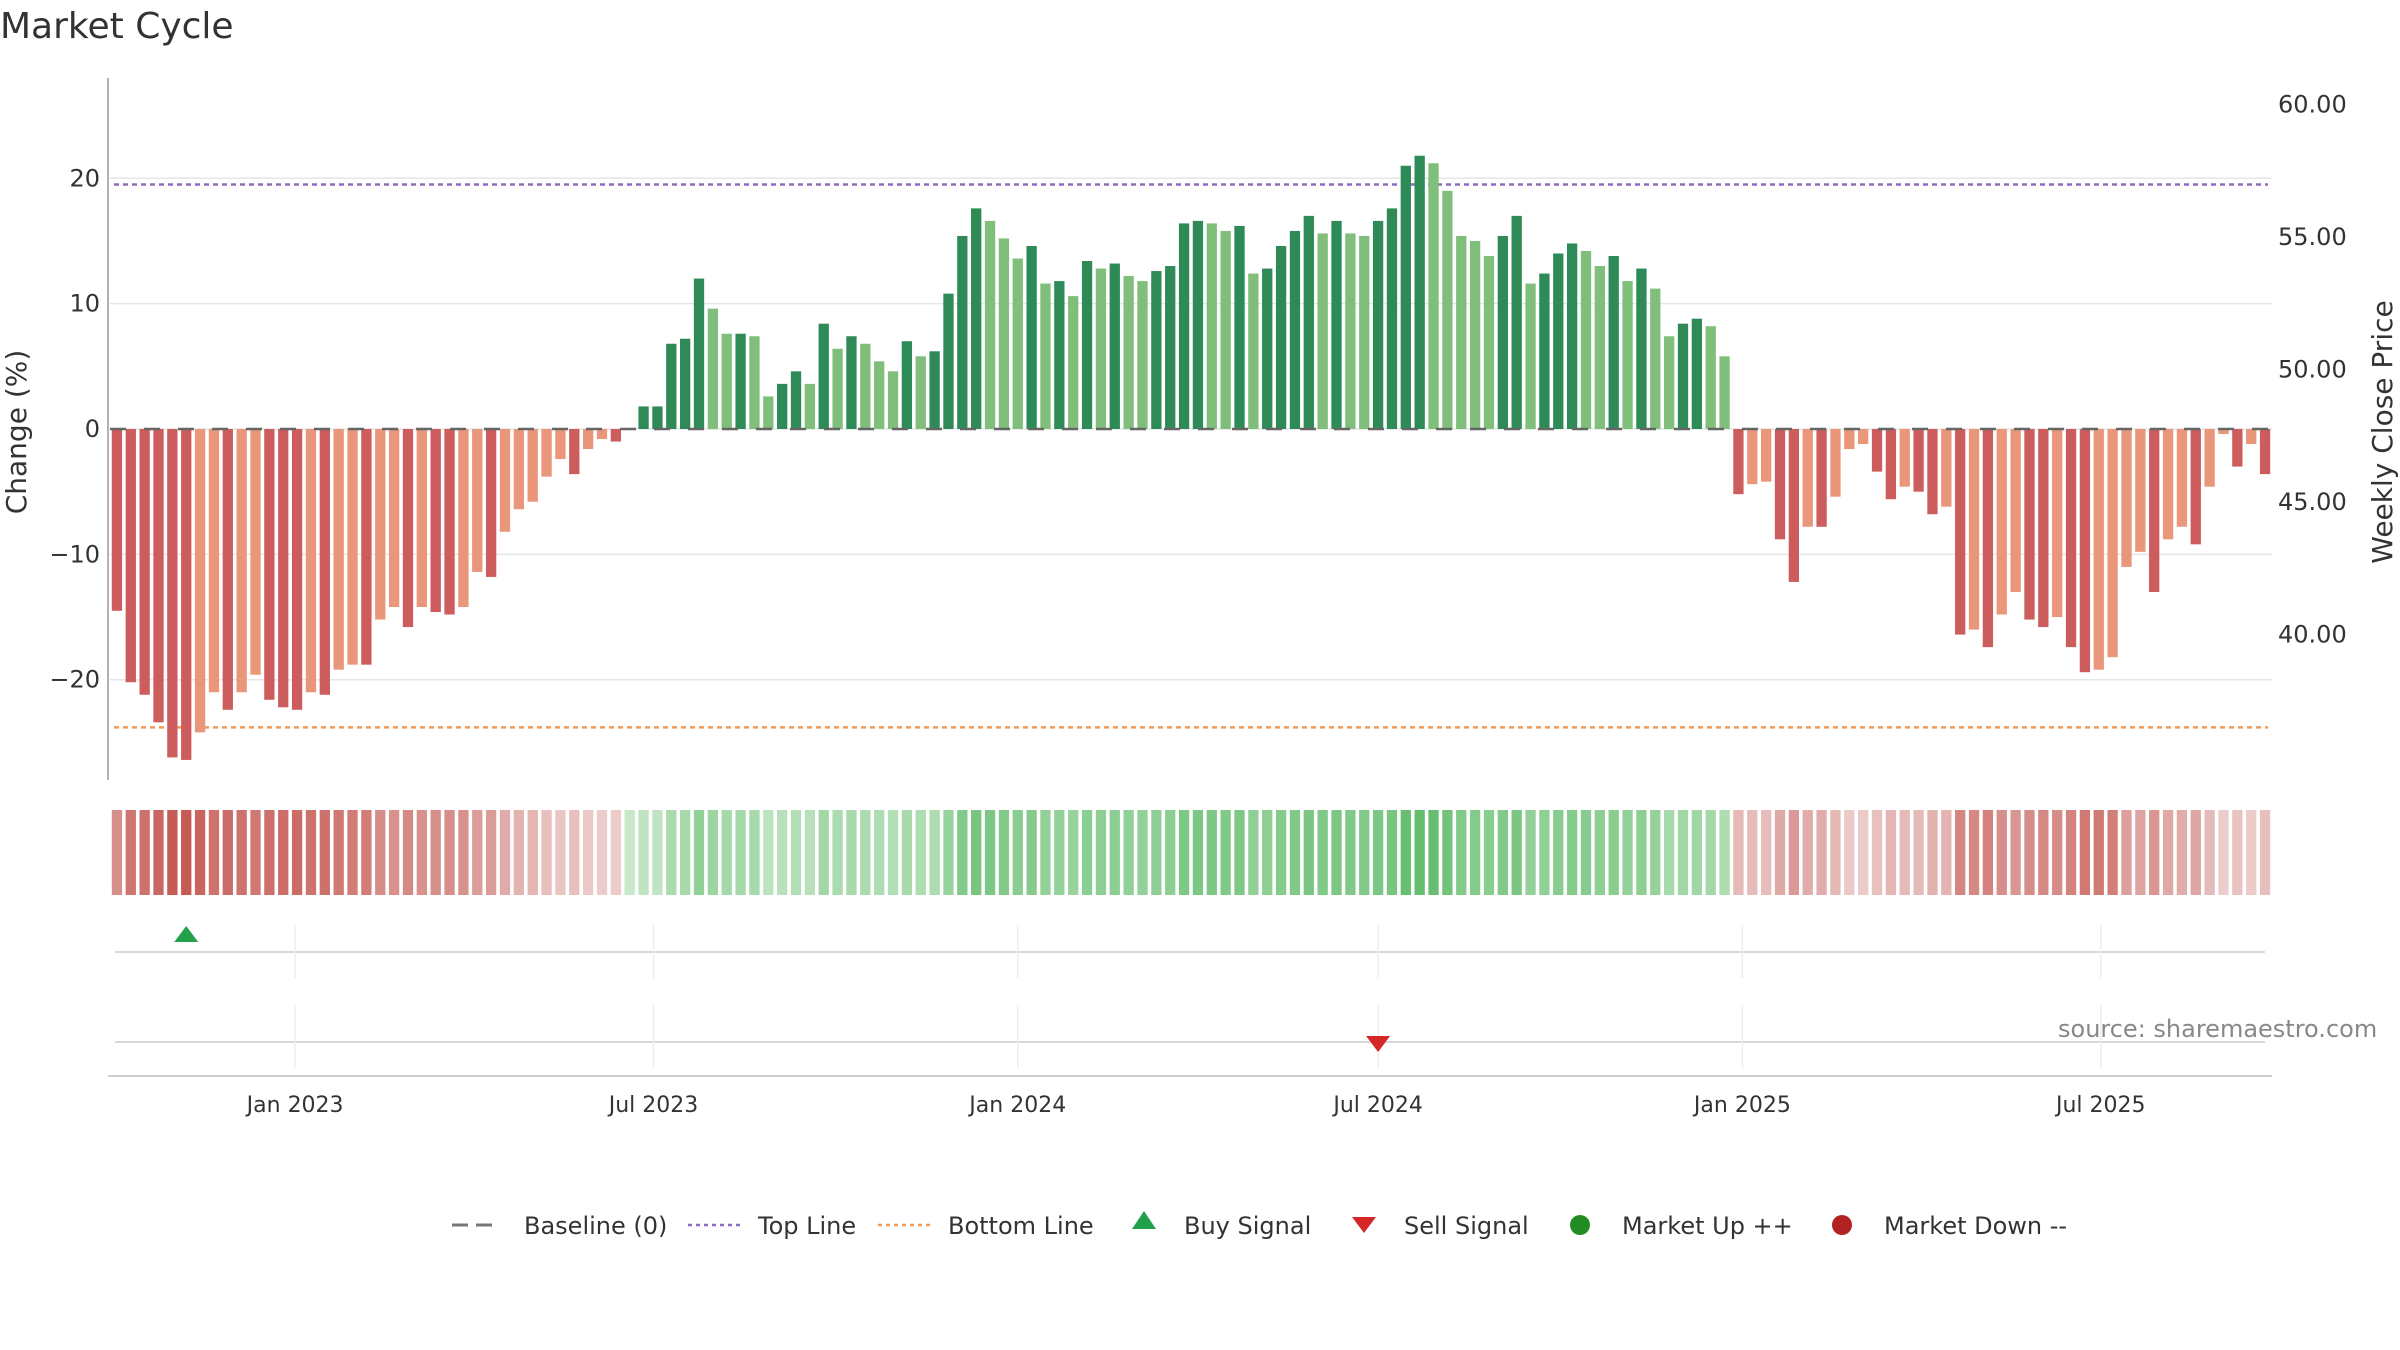 This screenshot has height=1350, width=2400. I want to click on y-tick-label-left: 20, so click(84, 178).